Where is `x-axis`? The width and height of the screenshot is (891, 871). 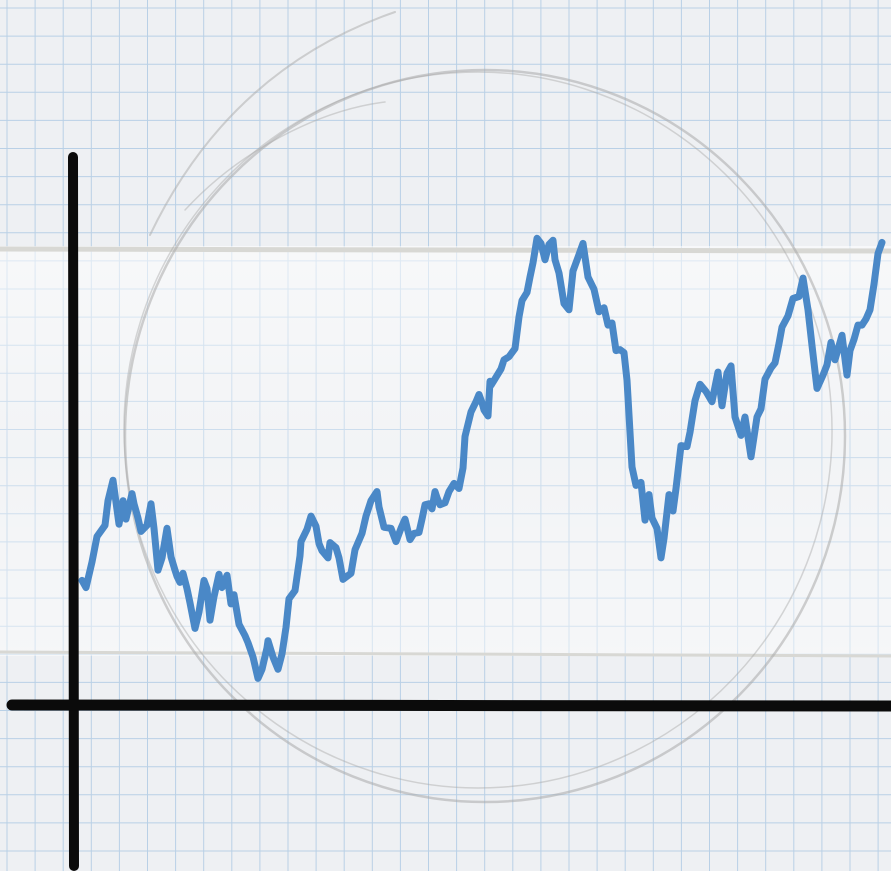
x-axis is located at coordinates (448, 705).